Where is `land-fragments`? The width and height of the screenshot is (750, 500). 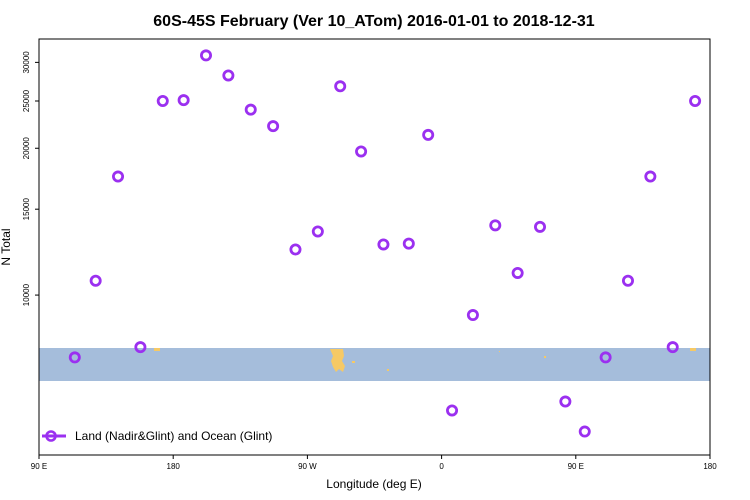
land-fragments is located at coordinates (425, 360).